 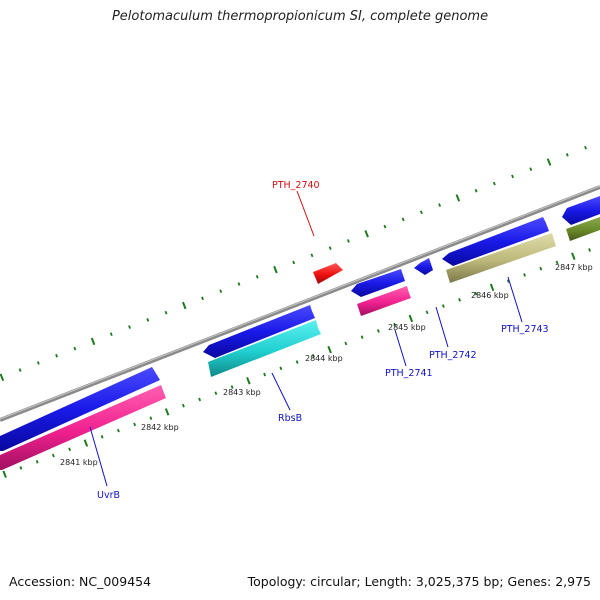 I want to click on scale-label: 2847 kbp, so click(x=574, y=267).